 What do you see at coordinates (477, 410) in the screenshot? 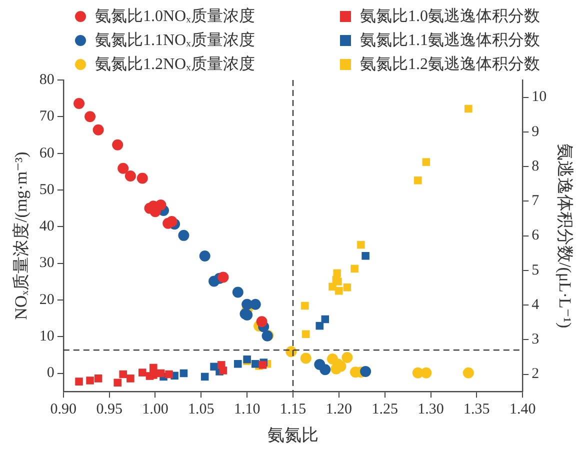
I see `x-tick-label: 1.35` at bounding box center [477, 410].